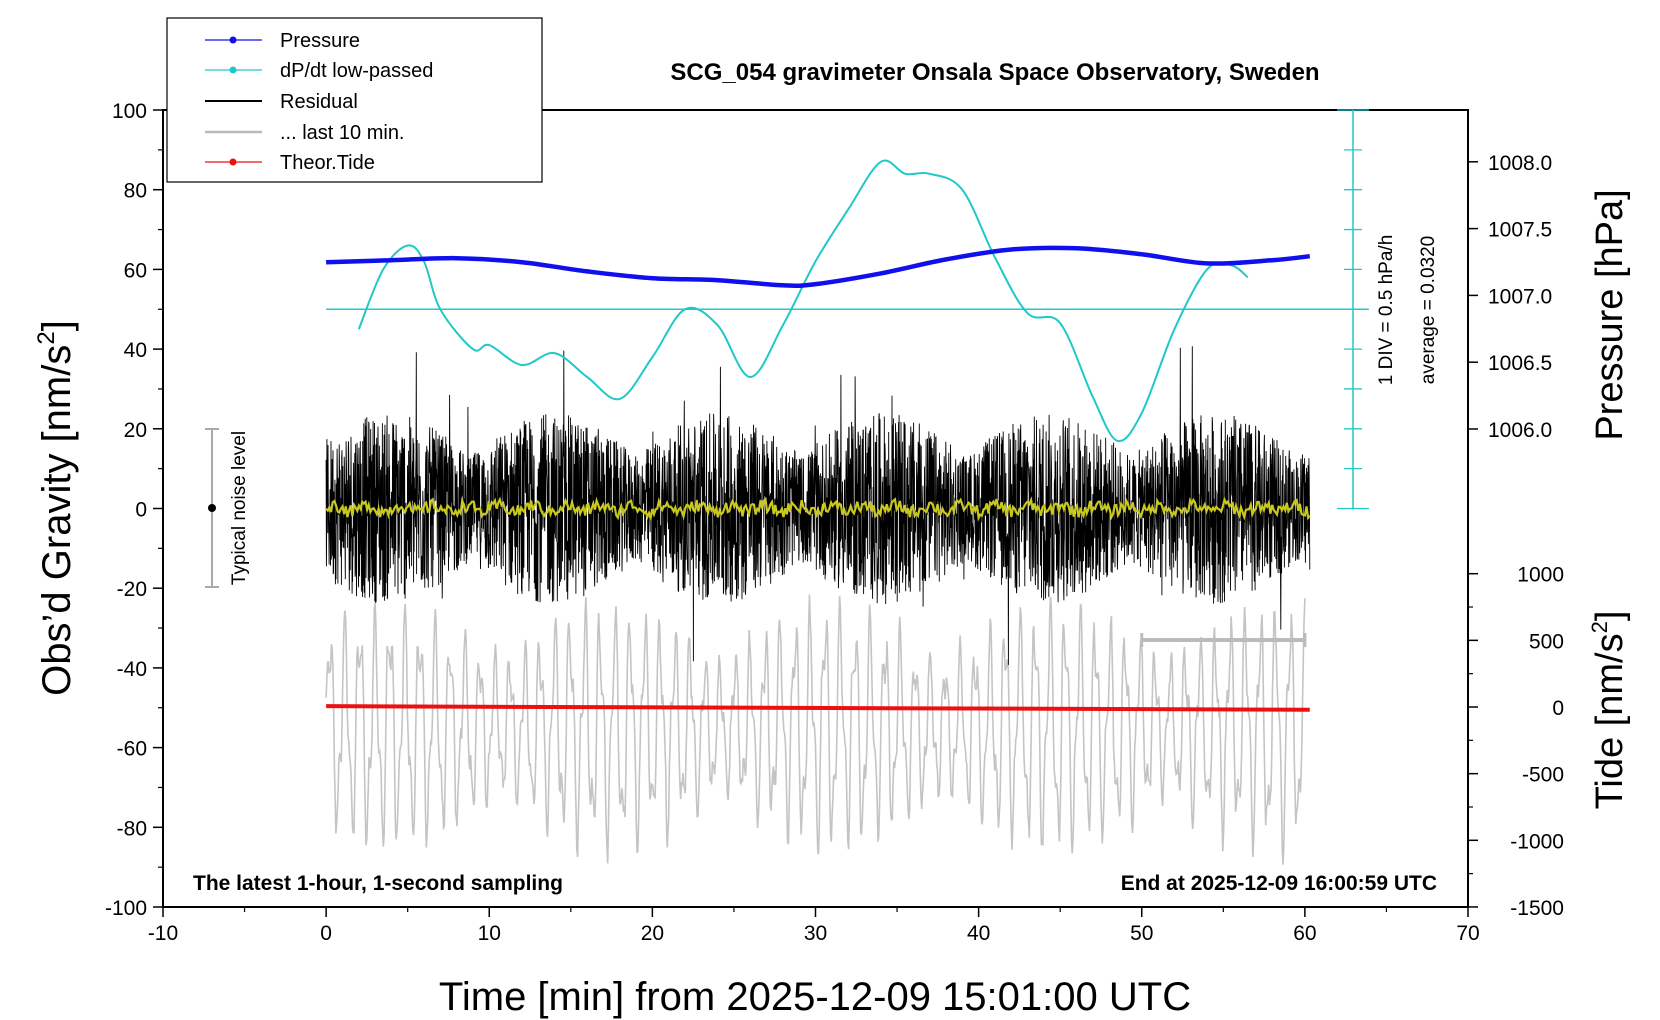  What do you see at coordinates (319, 102) in the screenshot?
I see `legend-residual-label: Residual` at bounding box center [319, 102].